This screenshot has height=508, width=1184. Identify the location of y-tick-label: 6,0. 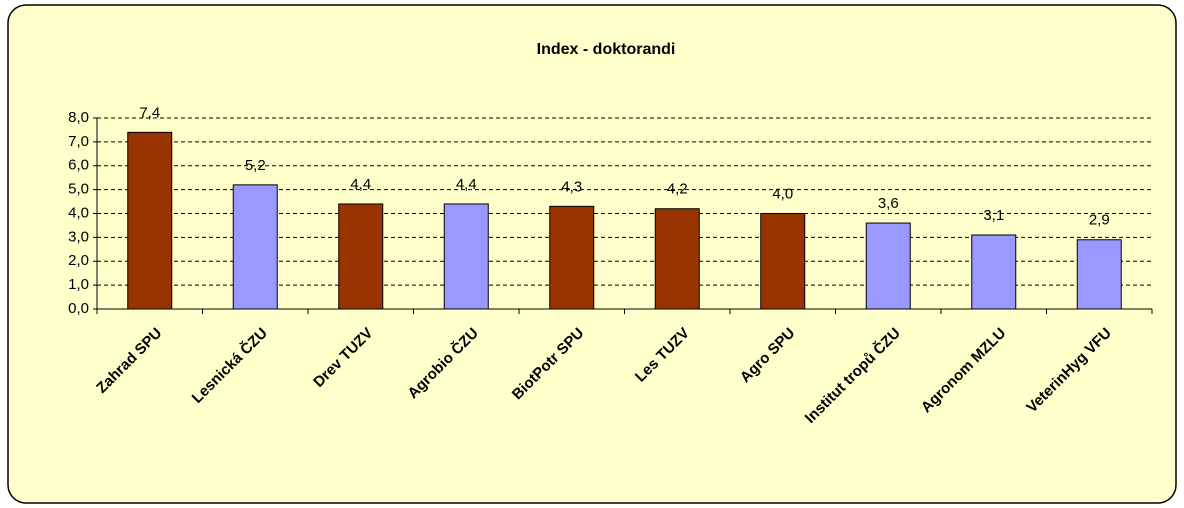
(78, 165).